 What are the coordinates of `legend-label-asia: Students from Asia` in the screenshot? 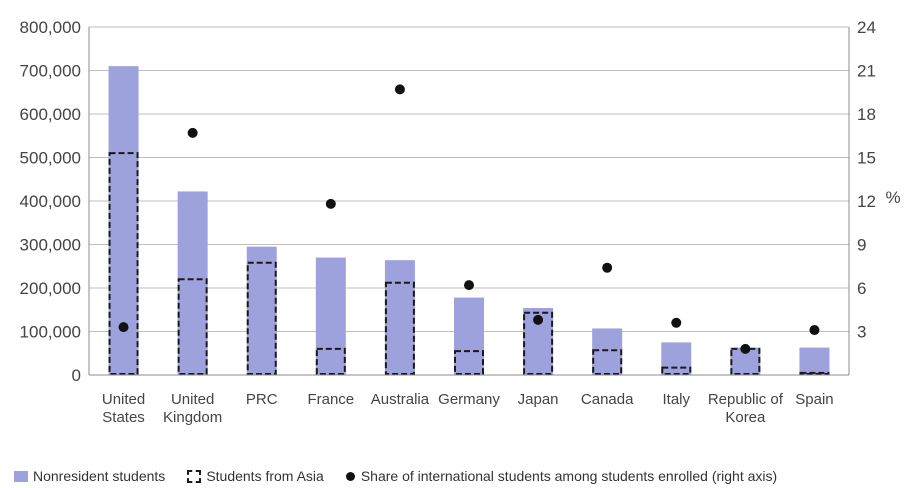 It's located at (265, 476).